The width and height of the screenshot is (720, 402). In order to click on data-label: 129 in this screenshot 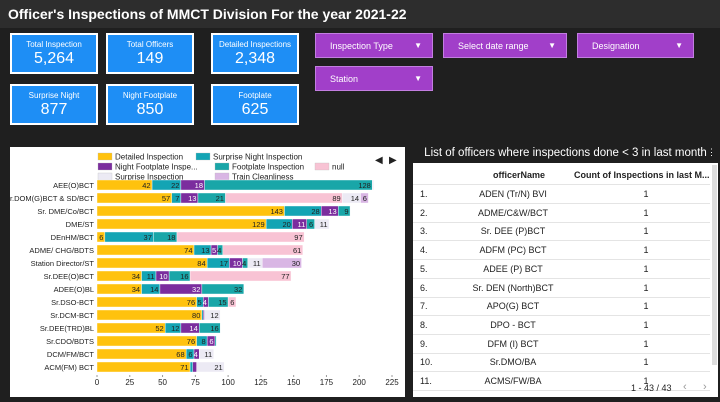, I will do `click(258, 224)`.